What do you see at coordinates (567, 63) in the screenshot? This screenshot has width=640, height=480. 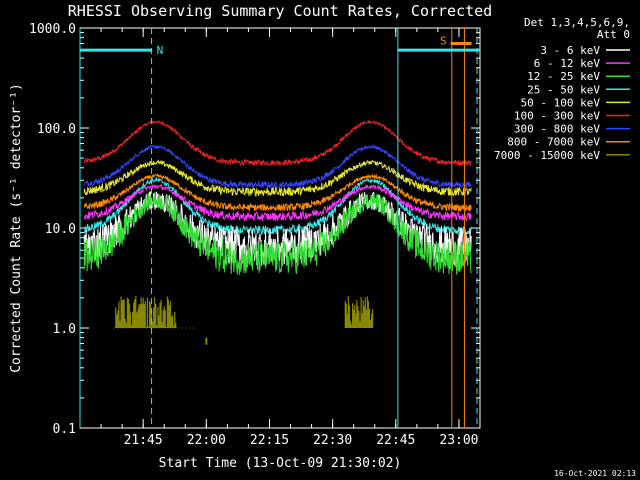 I see `legend-label: 6 - 12 keV` at bounding box center [567, 63].